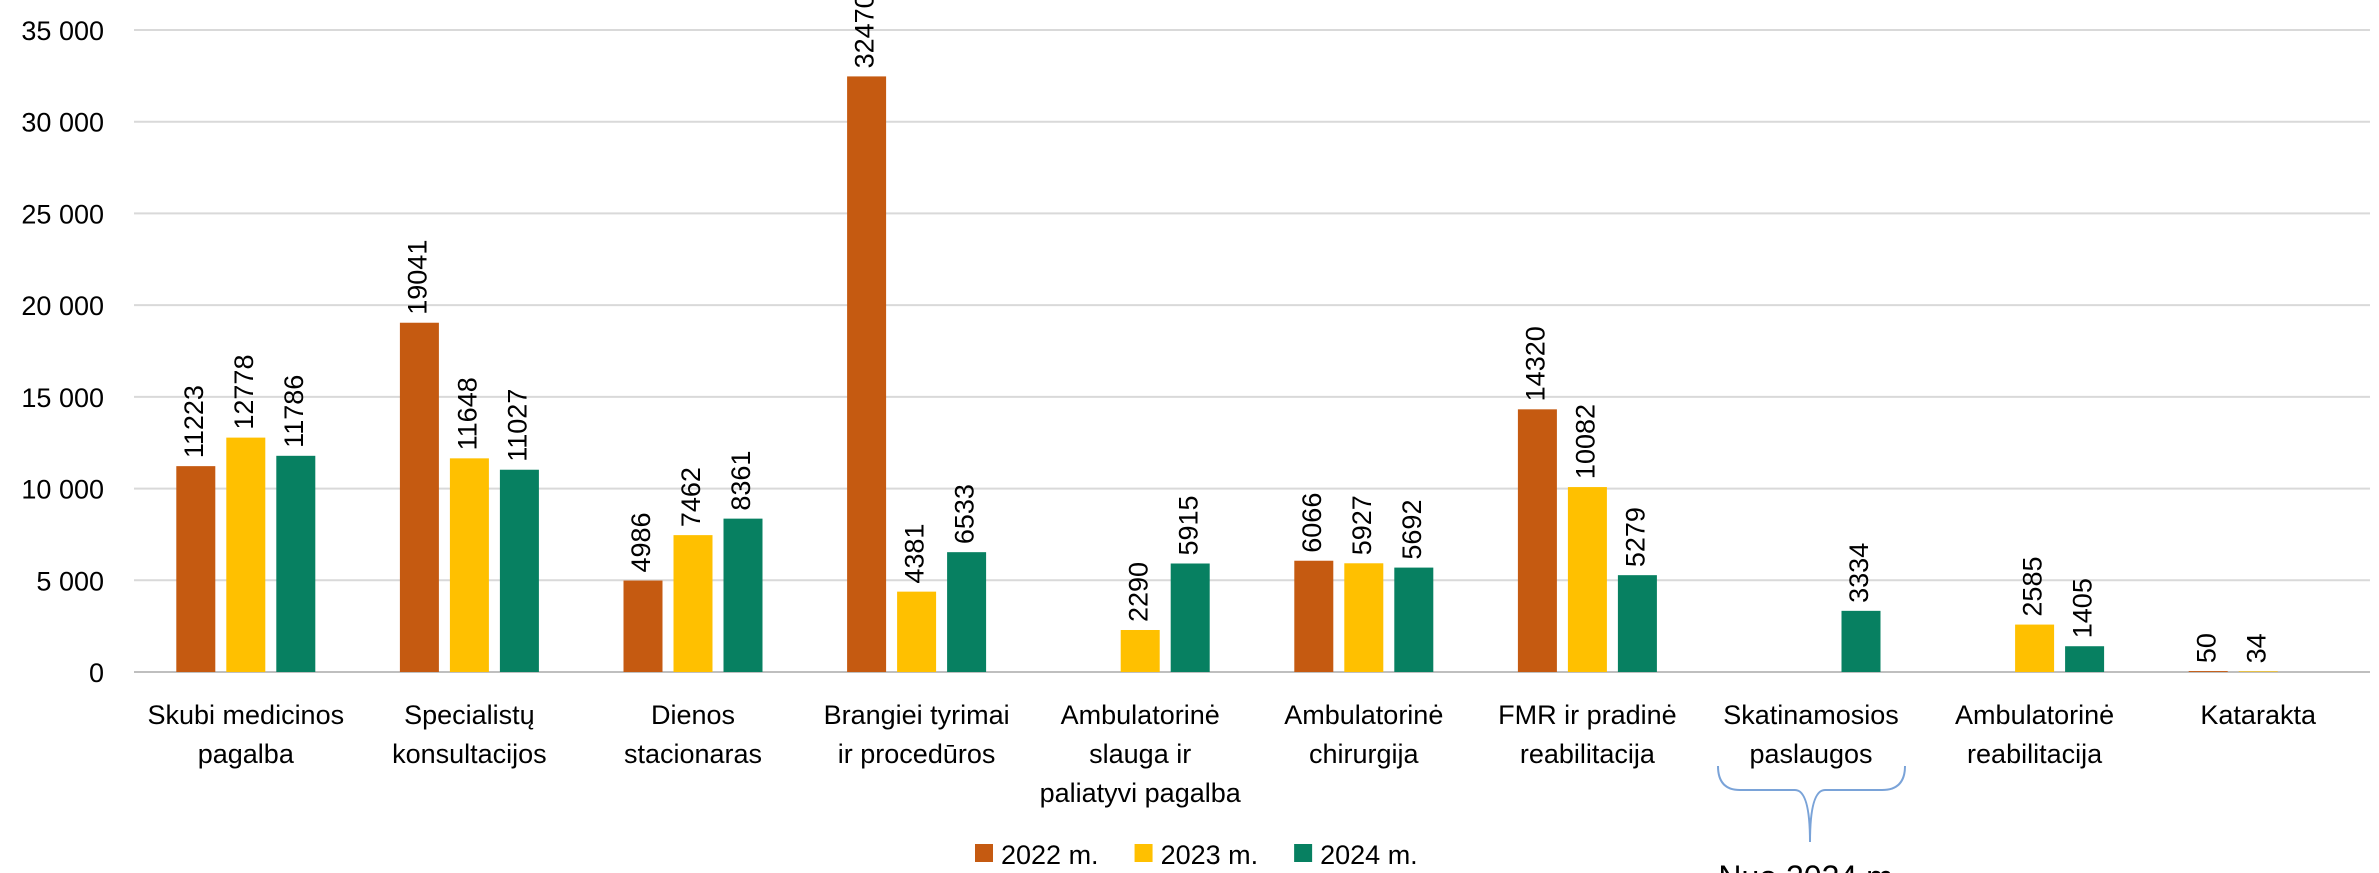  I want to click on x-tick-label: Skubi medicinos pagalba, so click(246, 734).